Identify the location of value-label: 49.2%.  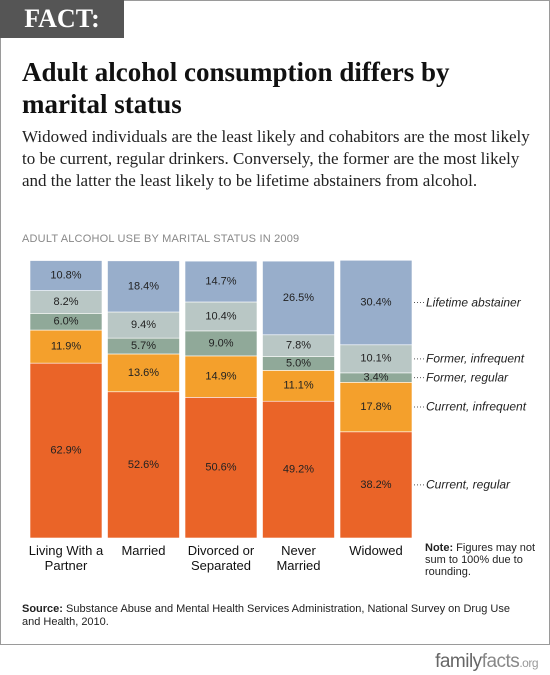
(298, 470).